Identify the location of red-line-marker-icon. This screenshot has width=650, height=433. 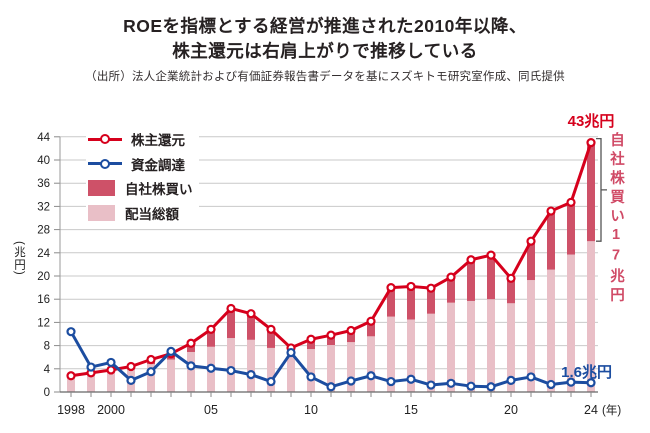
(105, 139).